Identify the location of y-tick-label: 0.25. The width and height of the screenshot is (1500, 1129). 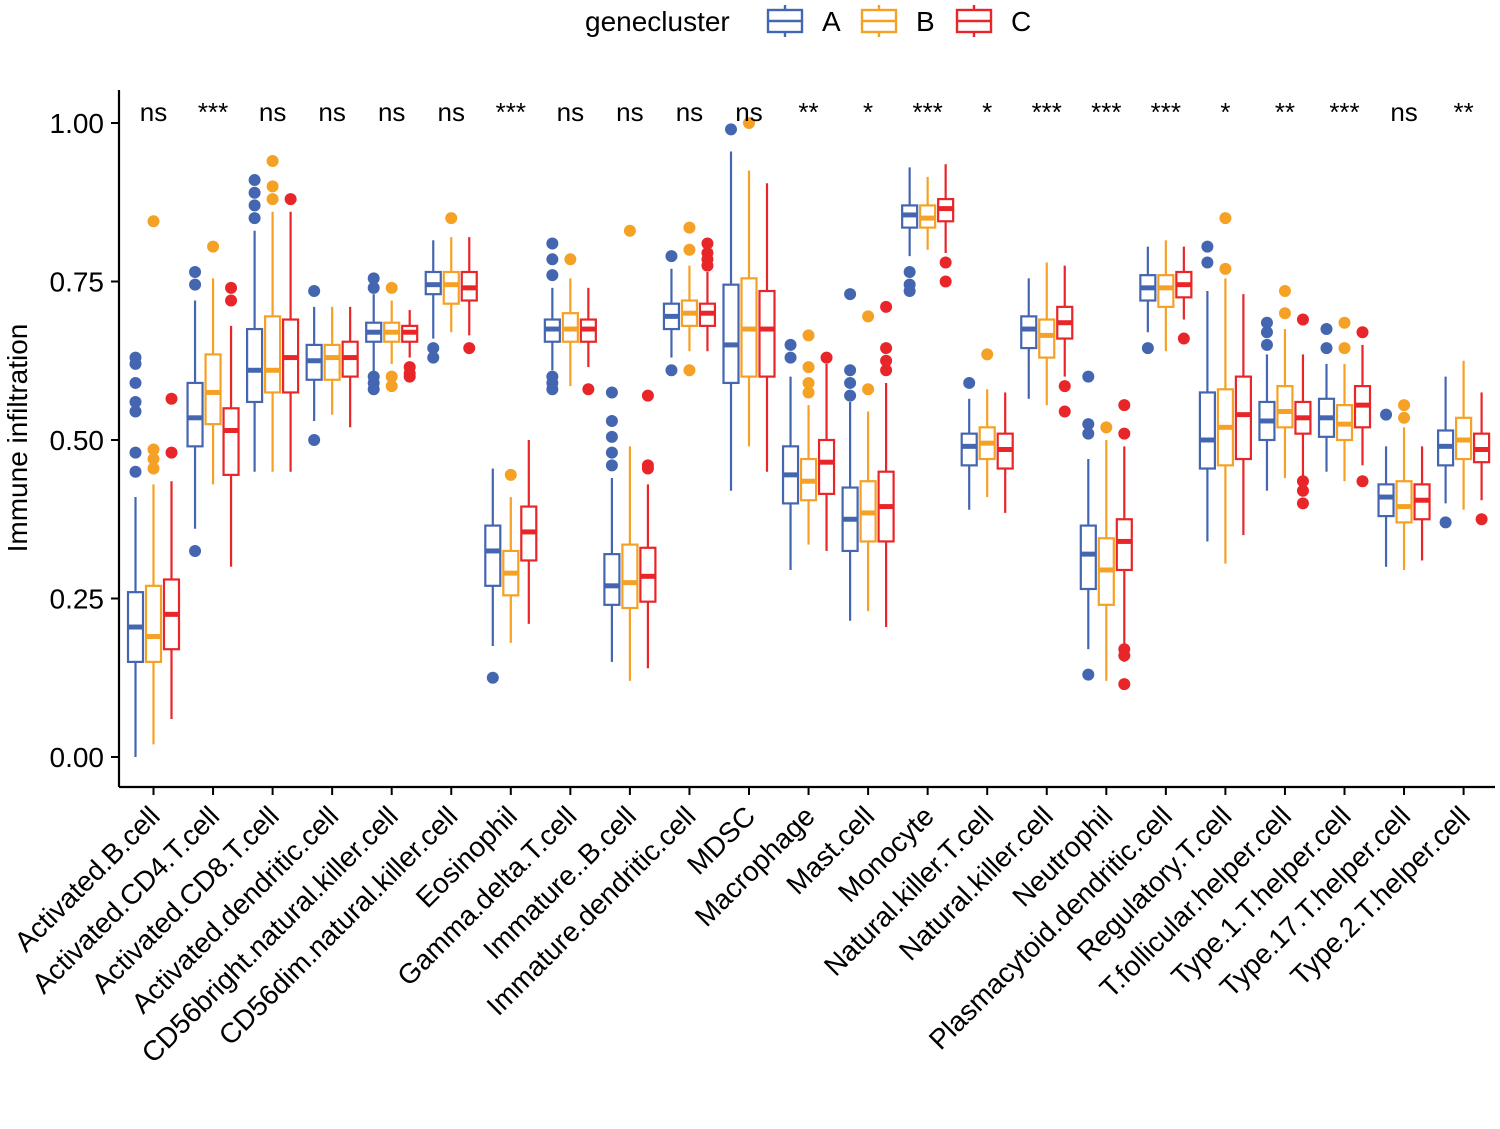
(77, 599).